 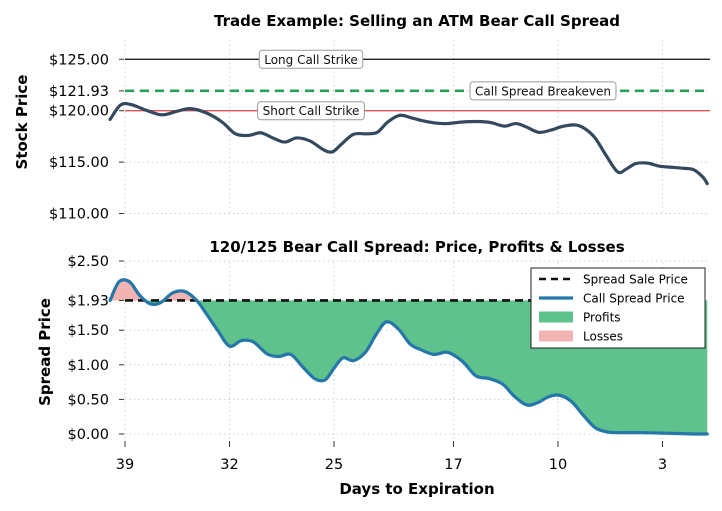 I want to click on strike-annotation: Short Call Strike, so click(x=311, y=111).